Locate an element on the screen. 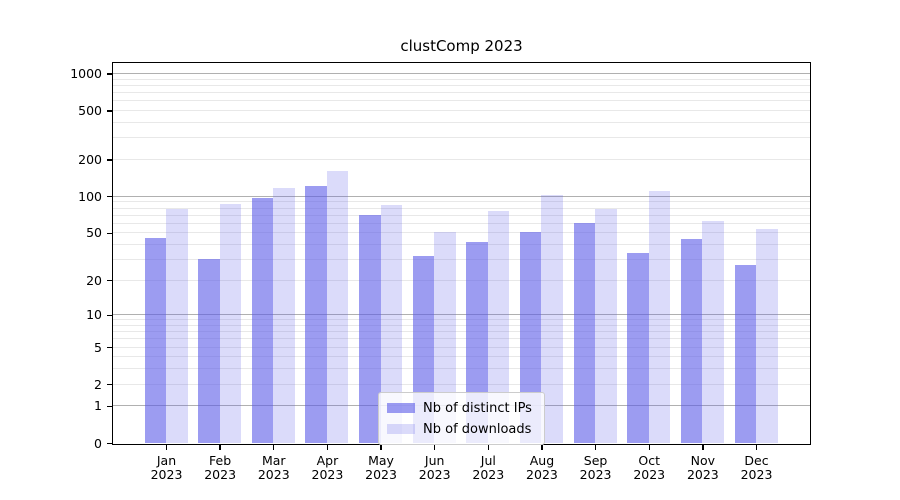  x-tick-label: May 2023 is located at coordinates (381, 467).